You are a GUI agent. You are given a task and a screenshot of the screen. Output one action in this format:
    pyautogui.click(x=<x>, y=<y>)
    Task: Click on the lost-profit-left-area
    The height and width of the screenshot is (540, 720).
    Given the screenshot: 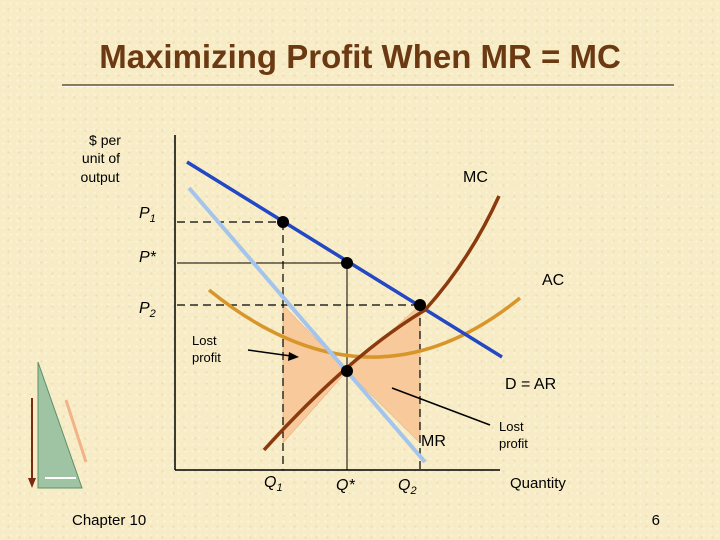 What is the action you would take?
    pyautogui.click(x=315, y=374)
    